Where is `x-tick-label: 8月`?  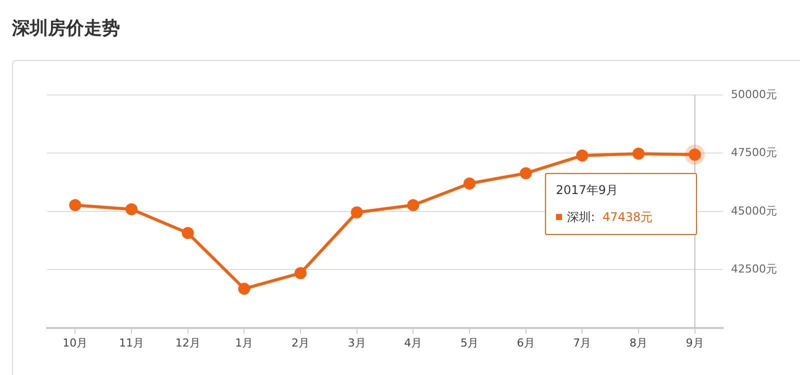 x-tick-label: 8月 is located at coordinates (639, 343).